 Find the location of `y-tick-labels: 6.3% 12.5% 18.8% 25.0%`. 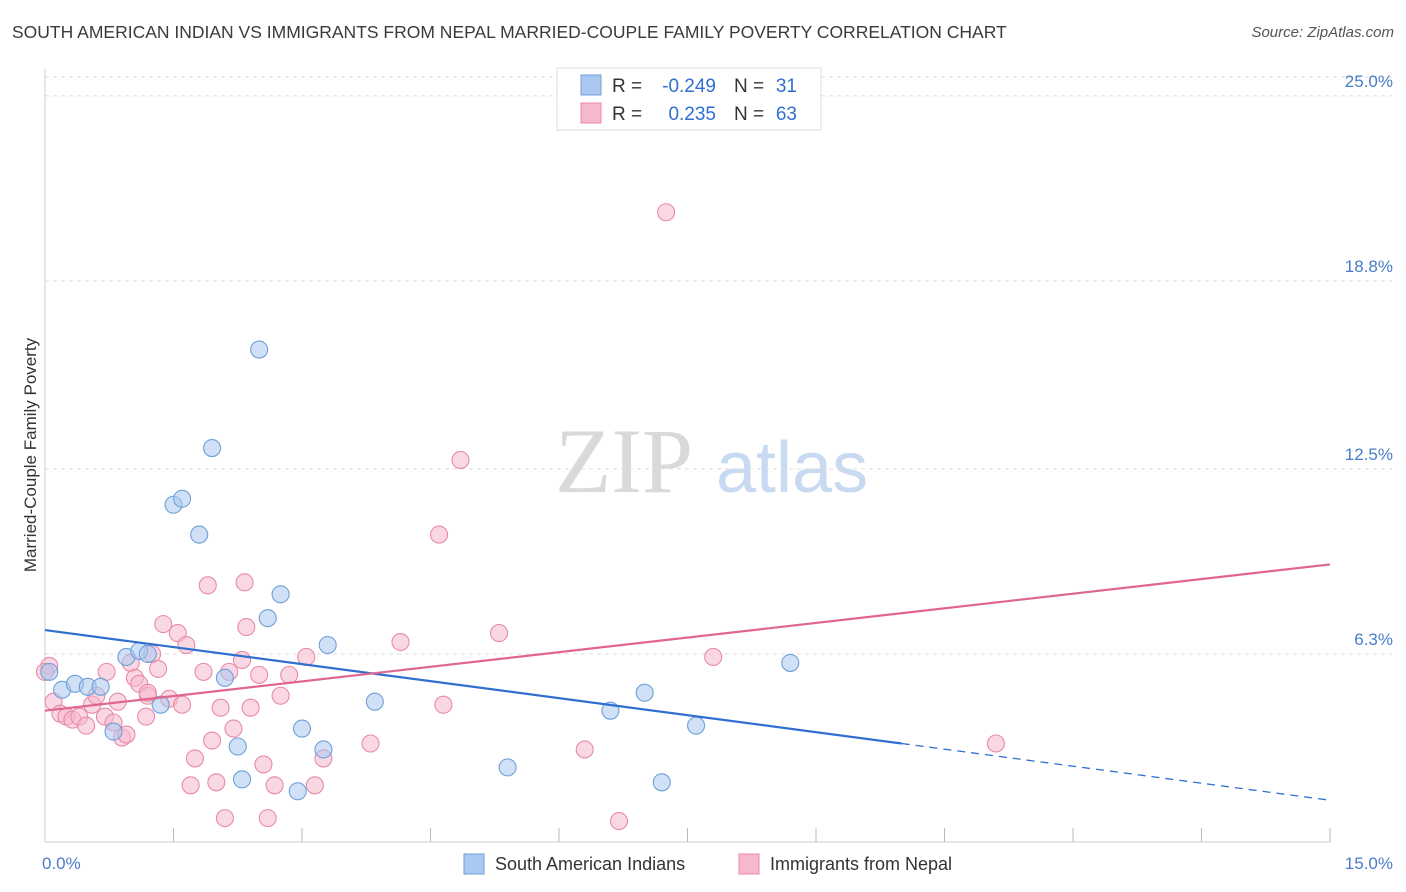

y-tick-labels: 6.3% 12.5% 18.8% 25.0% is located at coordinates (1369, 360).